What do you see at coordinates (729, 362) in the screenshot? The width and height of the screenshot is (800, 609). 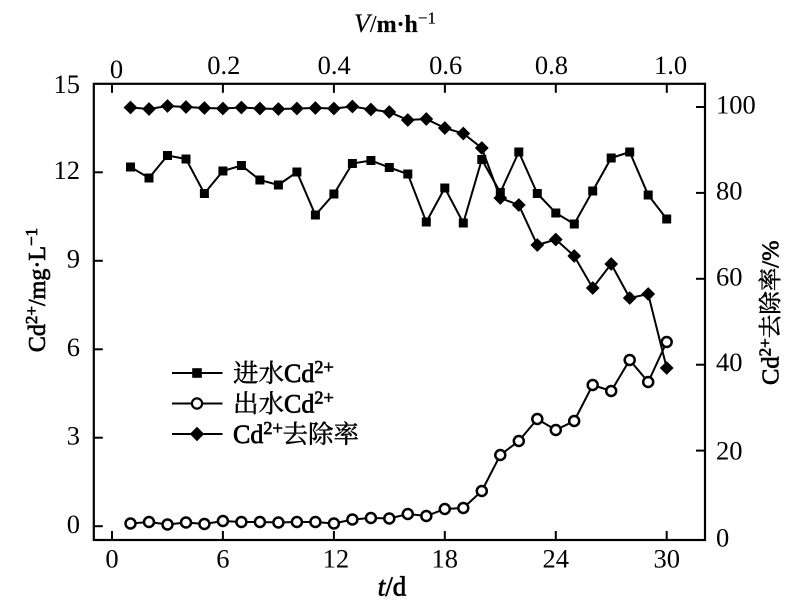 I see `svg-text: 40` at bounding box center [729, 362].